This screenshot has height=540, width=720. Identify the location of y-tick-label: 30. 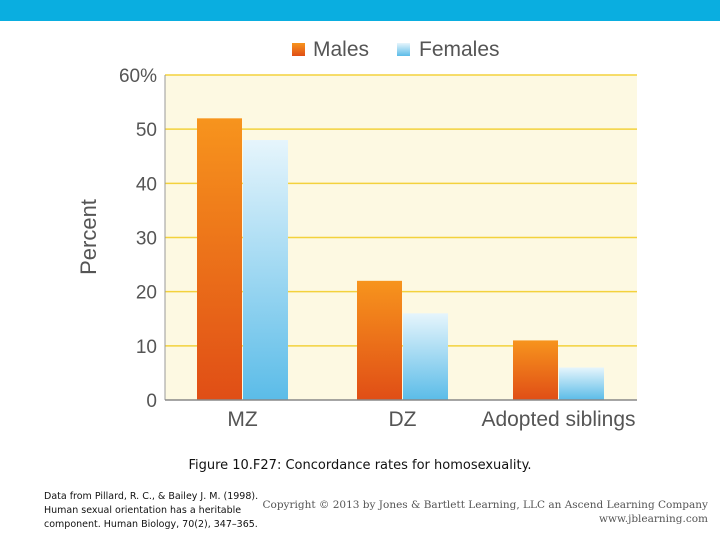
(146, 239).